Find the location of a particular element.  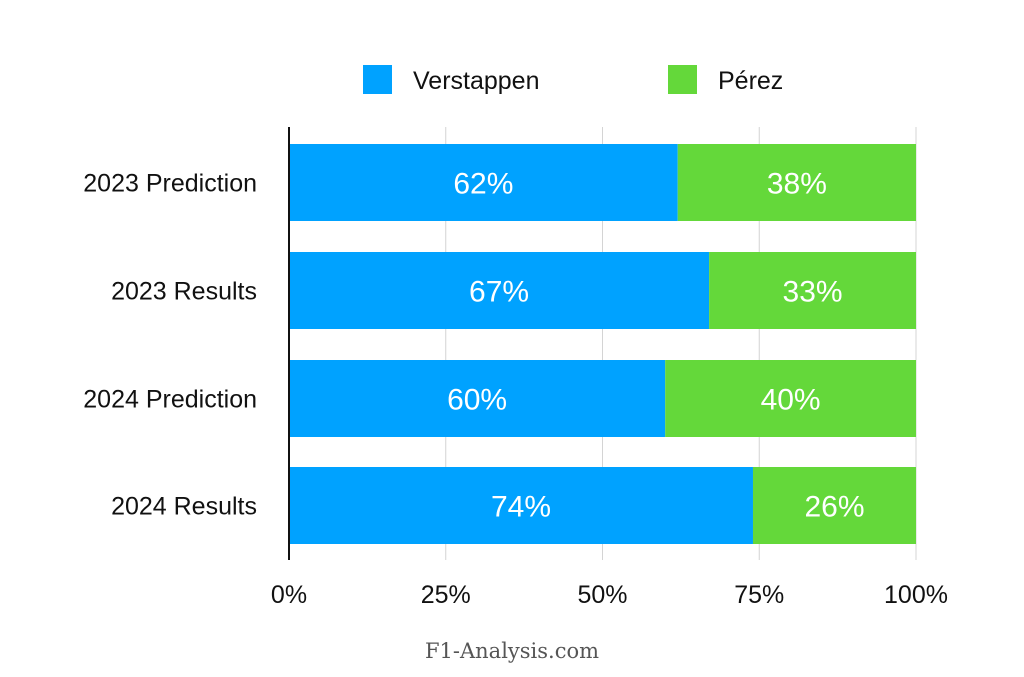

data-label: 67% is located at coordinates (499, 292).